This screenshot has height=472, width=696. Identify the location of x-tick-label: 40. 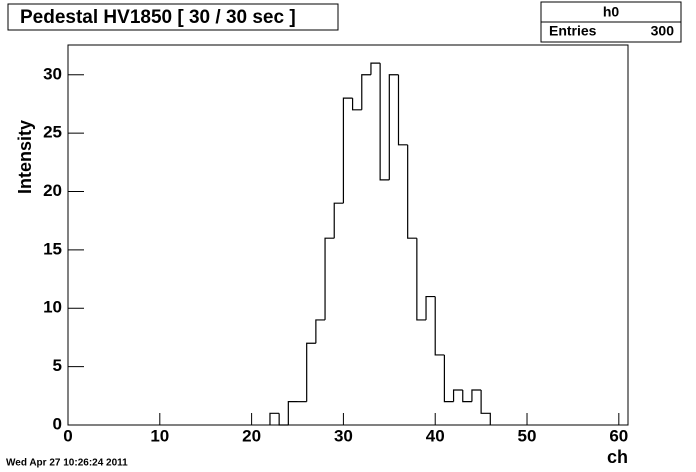
(435, 435).